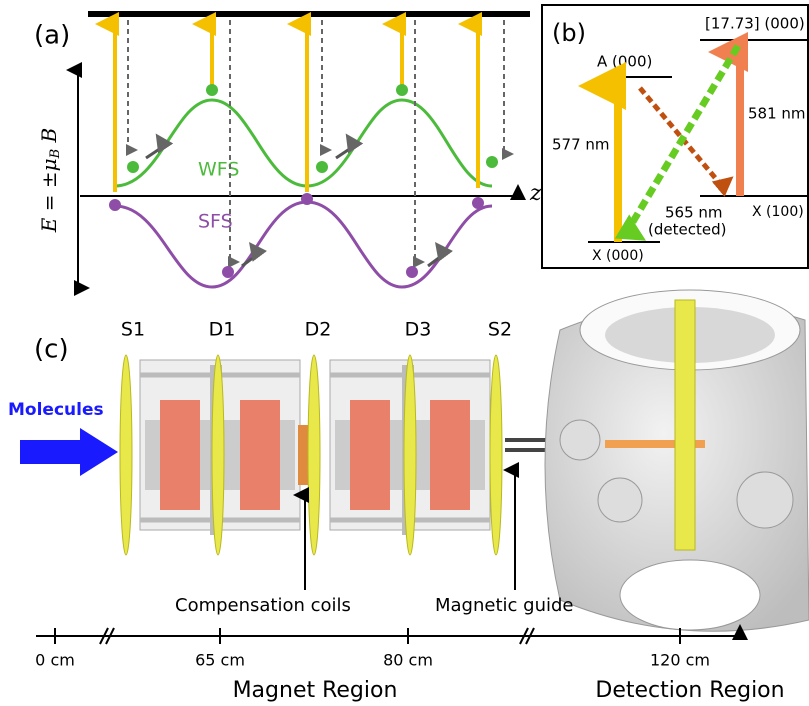  What do you see at coordinates (694, 213) in the screenshot?
I see `wavelength-label: 565 nm` at bounding box center [694, 213].